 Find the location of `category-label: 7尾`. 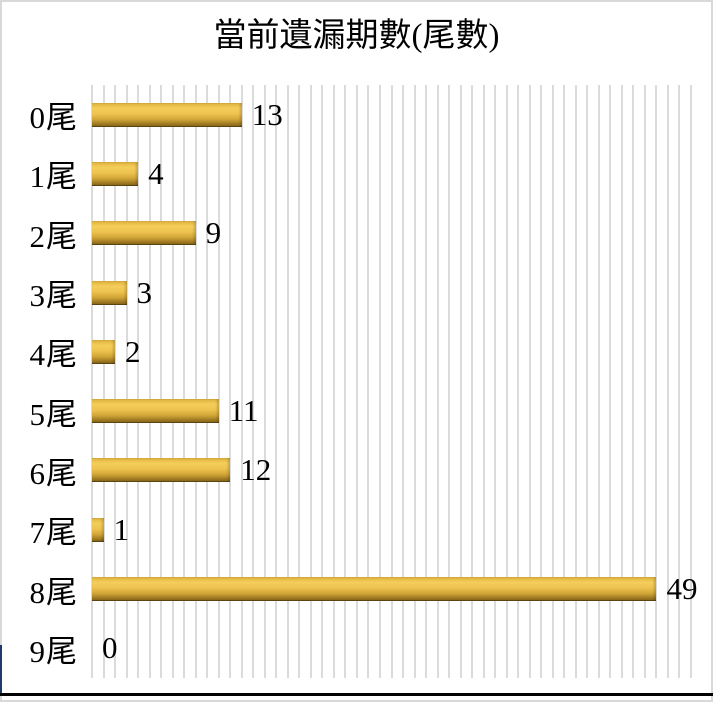

category-label: 7尾 is located at coordinates (53, 533).